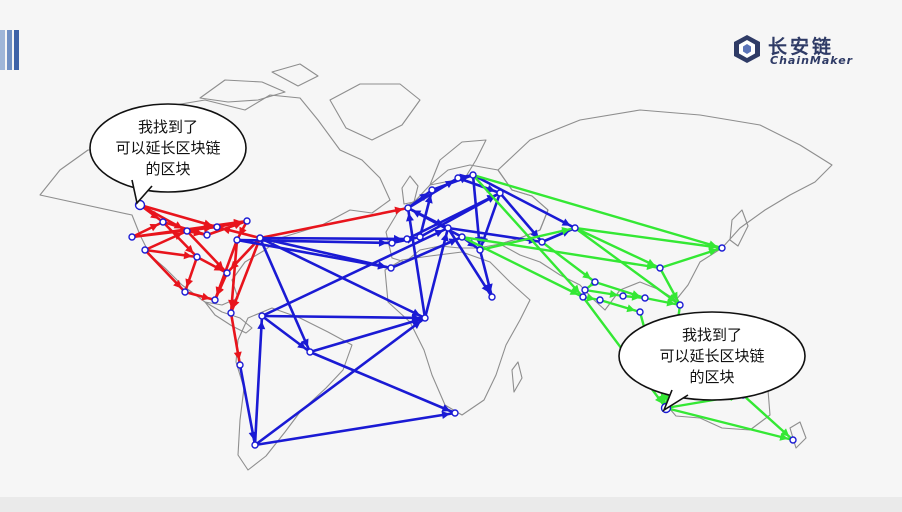 This screenshot has width=902, height=512. Describe the element at coordinates (729, 424) in the screenshot. I see `green-link-n45-n47` at that location.